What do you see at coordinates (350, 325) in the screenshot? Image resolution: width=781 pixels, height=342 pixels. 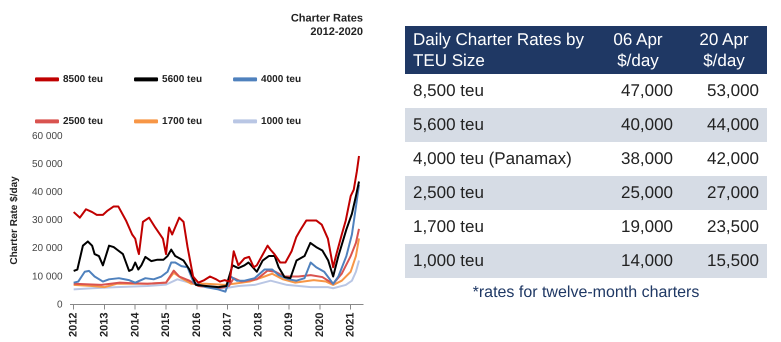 I see `x-tick-label: 2021` at bounding box center [350, 325].